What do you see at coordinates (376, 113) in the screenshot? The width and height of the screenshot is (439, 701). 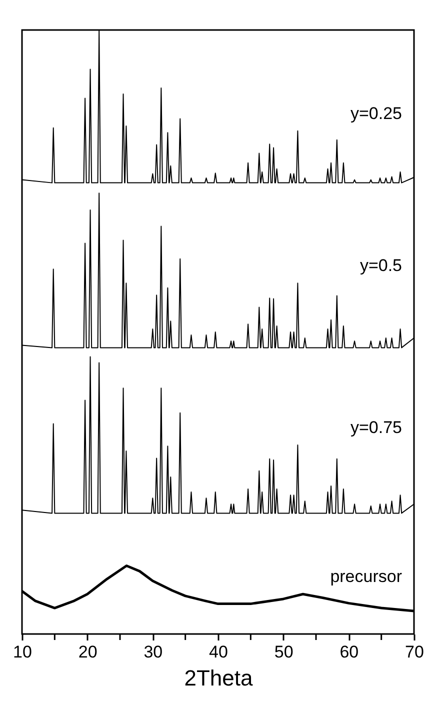 I see `series-label: y=0.25` at bounding box center [376, 113].